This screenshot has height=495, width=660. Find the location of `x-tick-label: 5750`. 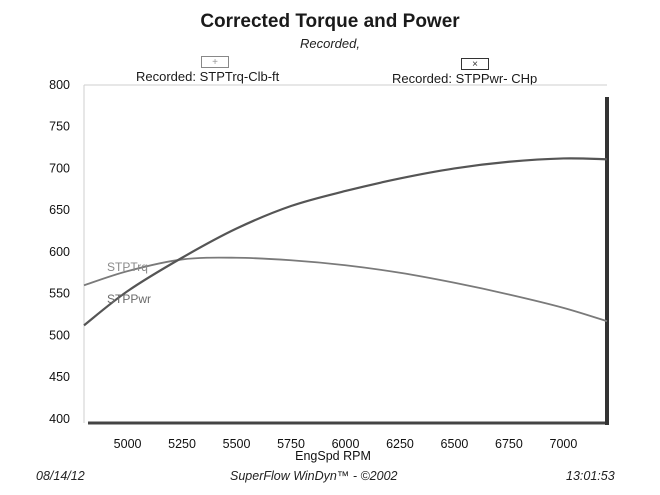

x-tick-label: 5750 is located at coordinates (291, 444).